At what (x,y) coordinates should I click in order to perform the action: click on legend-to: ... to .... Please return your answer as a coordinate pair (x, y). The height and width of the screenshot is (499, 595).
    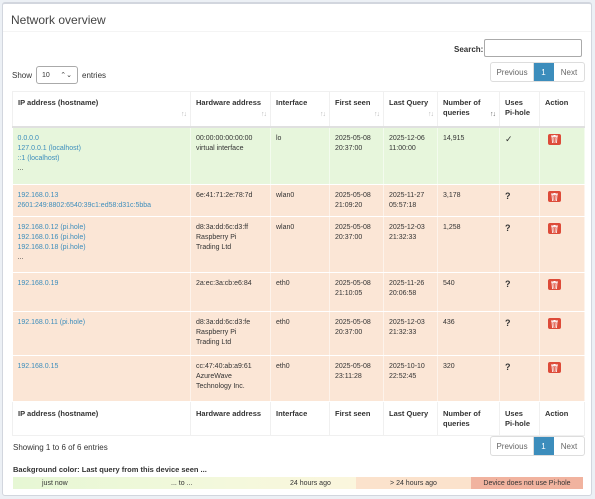
    Looking at the image, I should click on (182, 483).